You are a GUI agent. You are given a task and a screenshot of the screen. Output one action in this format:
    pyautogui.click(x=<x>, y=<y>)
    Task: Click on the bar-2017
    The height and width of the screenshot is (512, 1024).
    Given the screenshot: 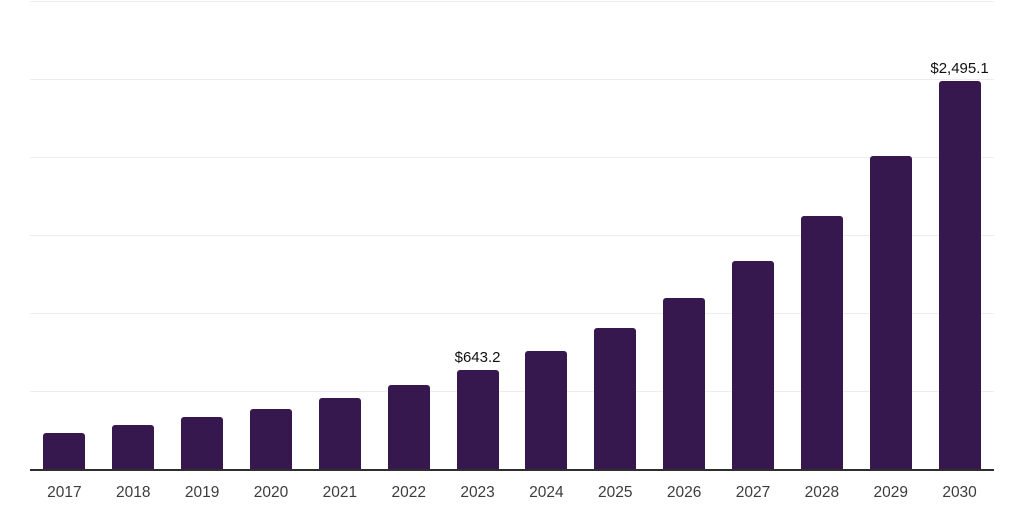 What is the action you would take?
    pyautogui.click(x=64, y=451)
    